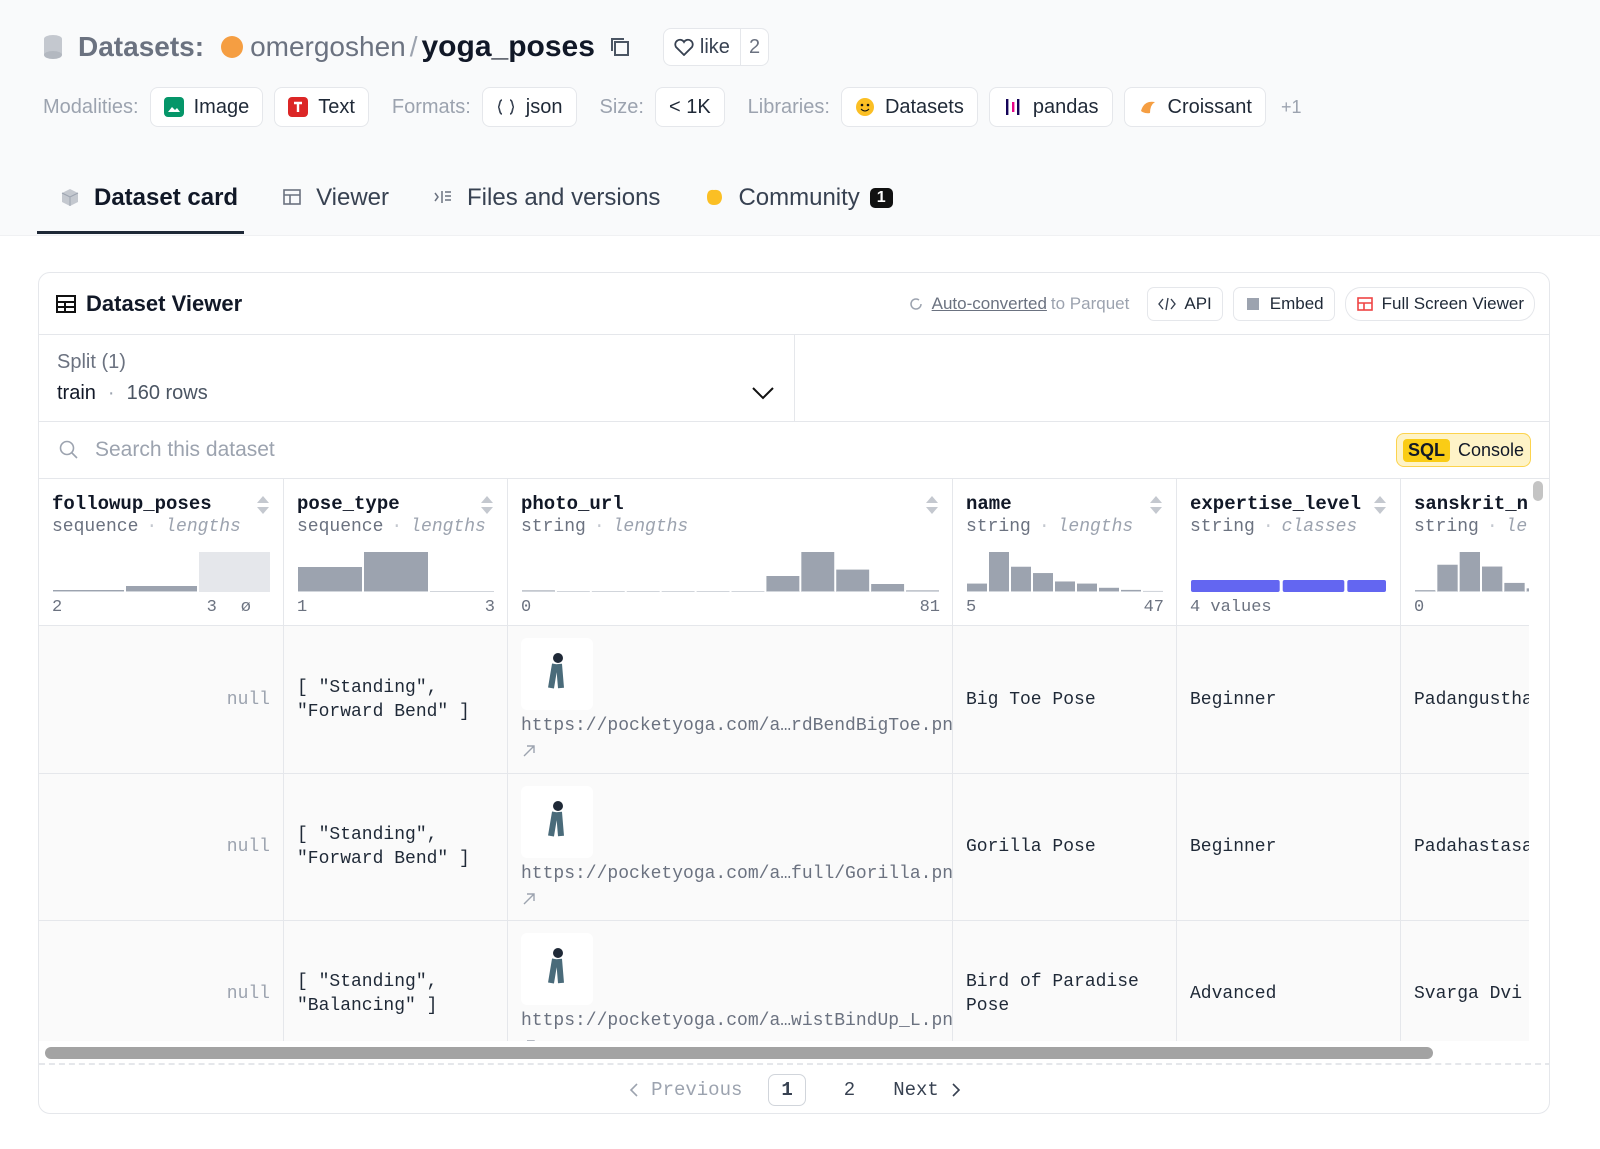  What do you see at coordinates (508, 46) in the screenshot?
I see `repo-name: yoga_poses` at bounding box center [508, 46].